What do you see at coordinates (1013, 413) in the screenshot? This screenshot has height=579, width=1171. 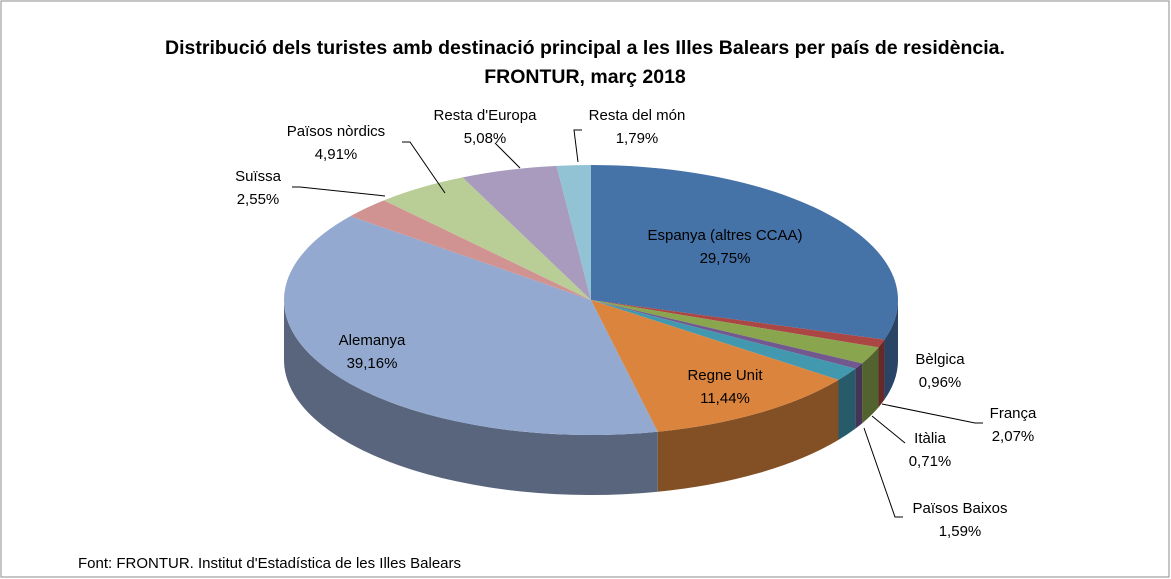 I see `data-label-name: França` at bounding box center [1013, 413].